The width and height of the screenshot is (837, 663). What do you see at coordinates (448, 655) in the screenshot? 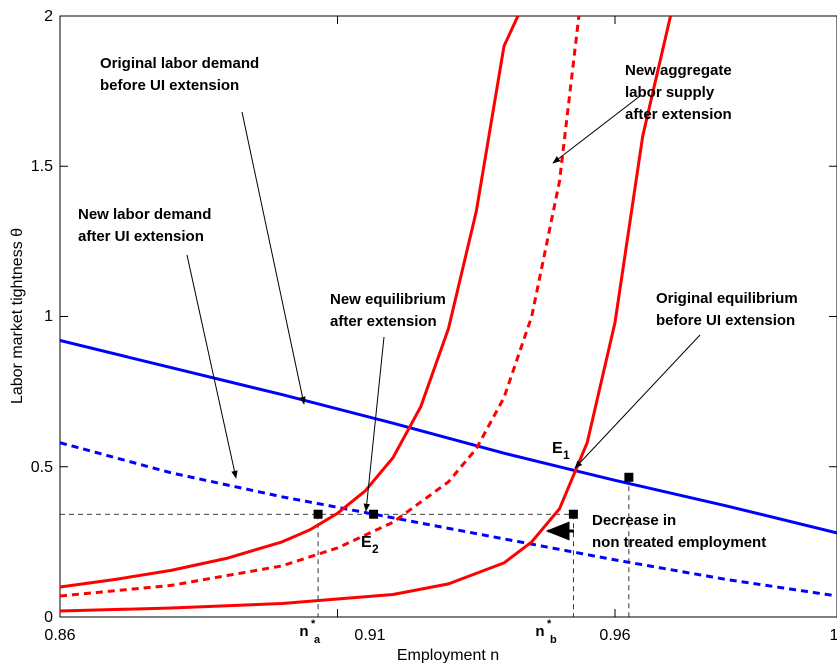
I see `x-axis-label: Employment n` at bounding box center [448, 655].